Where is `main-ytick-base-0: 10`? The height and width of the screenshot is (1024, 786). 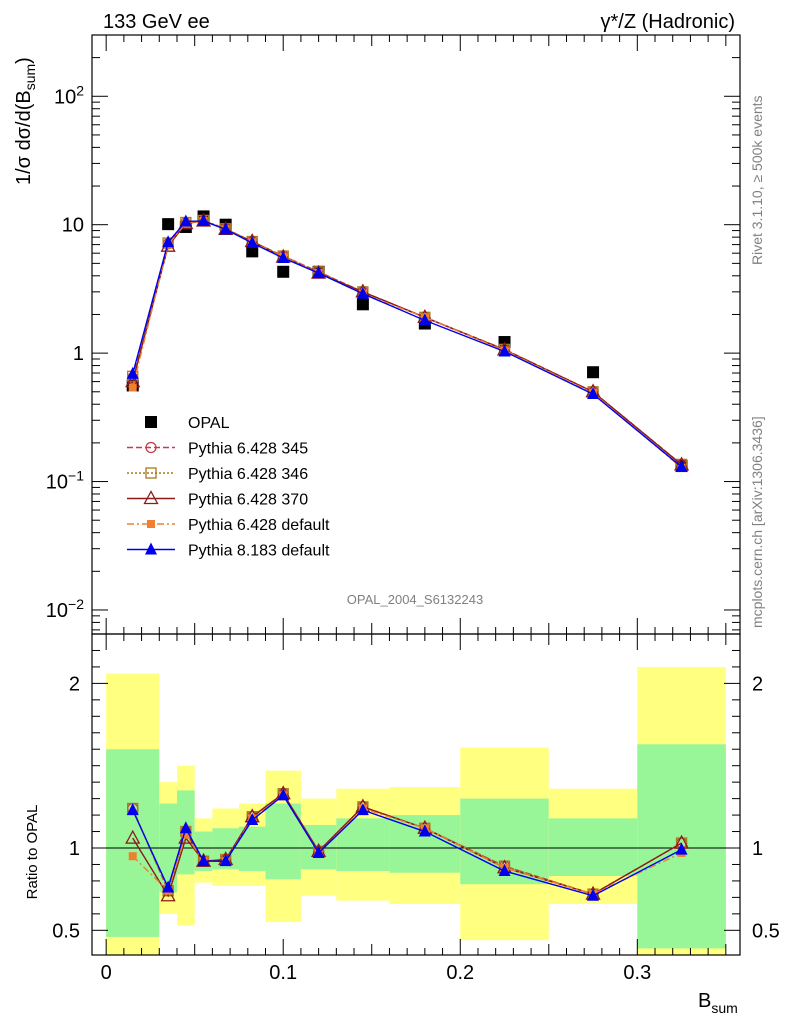 main-ytick-base-0: 10 is located at coordinates (57, 611).